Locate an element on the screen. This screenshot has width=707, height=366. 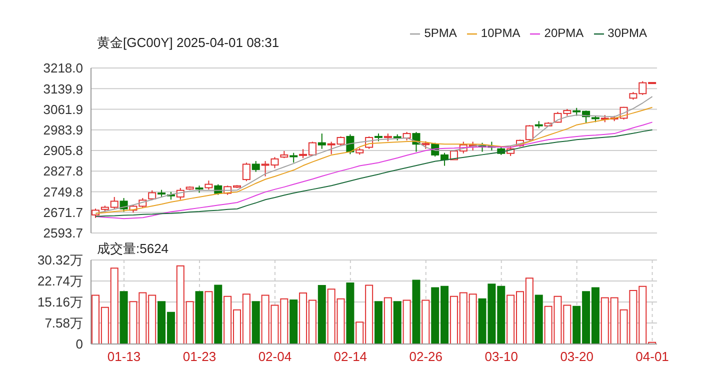
y-tick-label: 7.58万 is located at coordinates (63, 323).